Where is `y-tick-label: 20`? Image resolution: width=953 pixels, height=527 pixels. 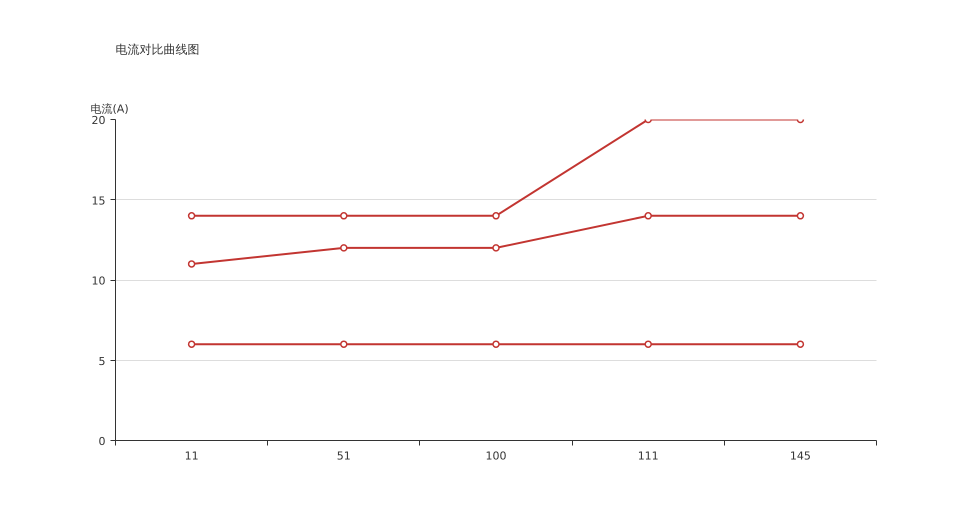
y-tick-label: 20 is located at coordinates (99, 120).